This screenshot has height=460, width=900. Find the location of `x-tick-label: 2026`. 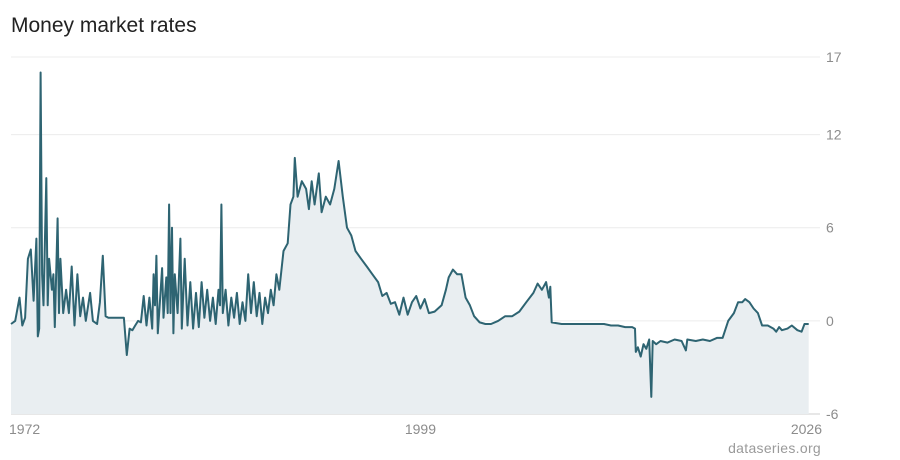

x-tick-label: 2026 is located at coordinates (806, 429).